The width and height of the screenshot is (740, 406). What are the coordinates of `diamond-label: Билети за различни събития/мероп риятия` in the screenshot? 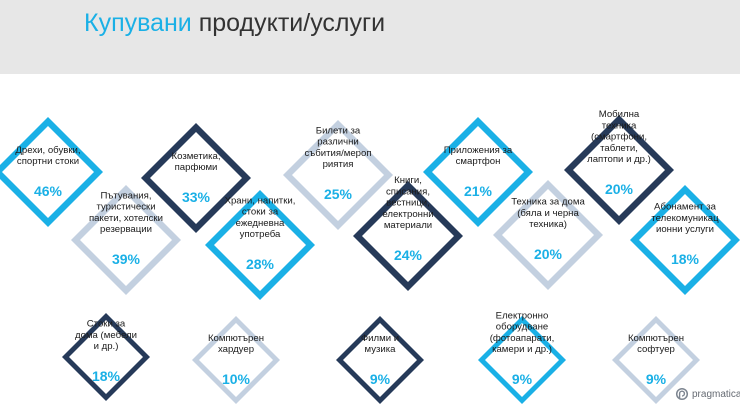 It's located at (337, 147).